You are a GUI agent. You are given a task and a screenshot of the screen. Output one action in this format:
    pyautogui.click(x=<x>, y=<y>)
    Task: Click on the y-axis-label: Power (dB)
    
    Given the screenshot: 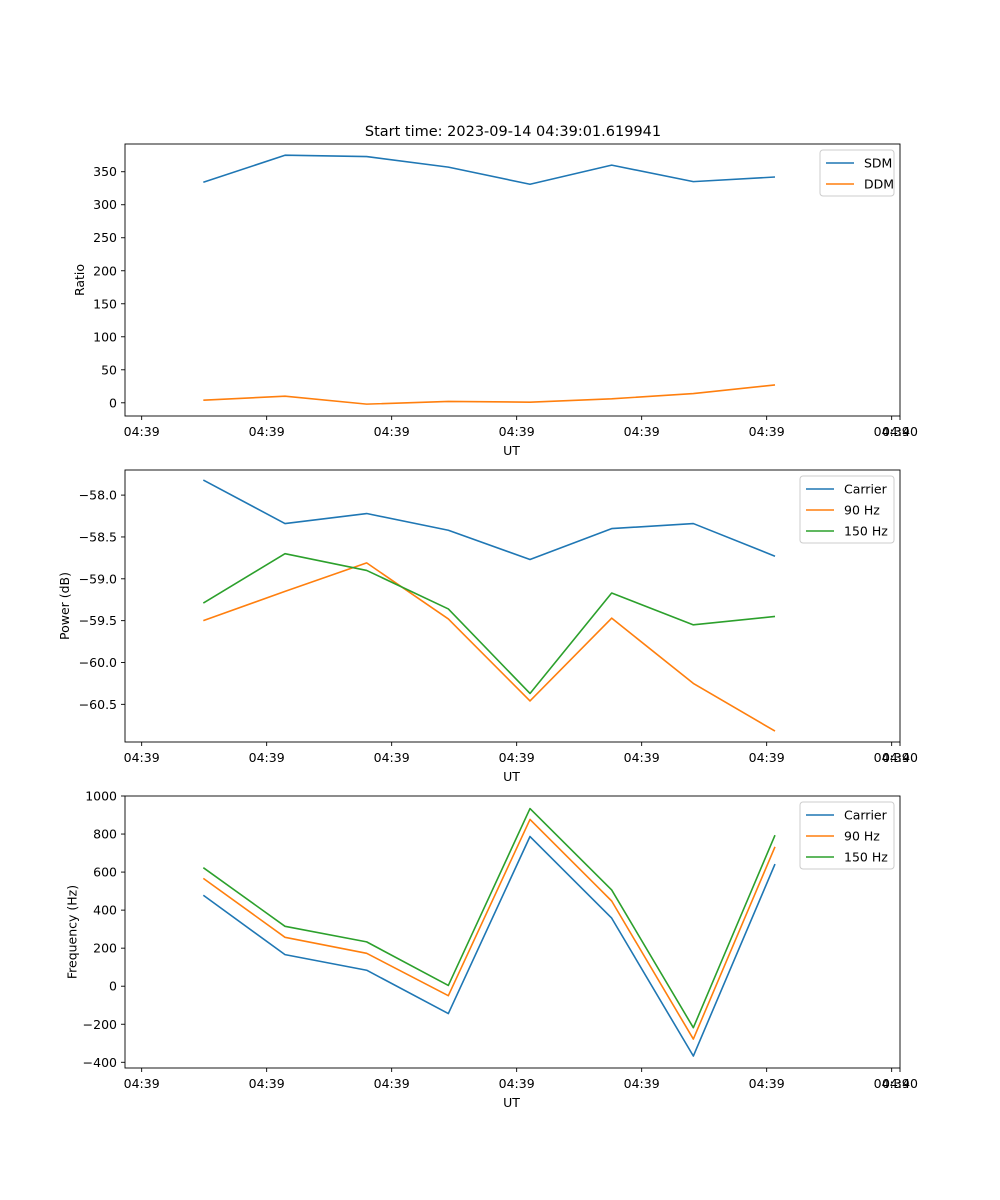 What is the action you would take?
    pyautogui.click(x=64, y=606)
    